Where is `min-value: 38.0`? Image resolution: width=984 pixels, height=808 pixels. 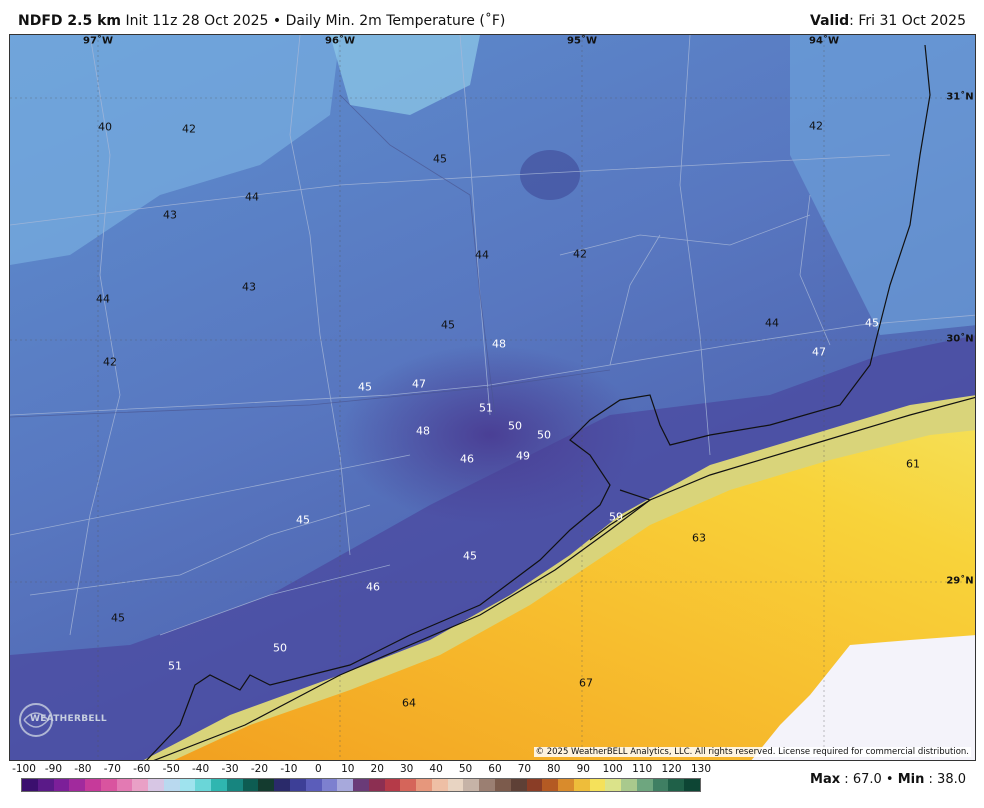
min-value: 38.0 is located at coordinates (951, 779).